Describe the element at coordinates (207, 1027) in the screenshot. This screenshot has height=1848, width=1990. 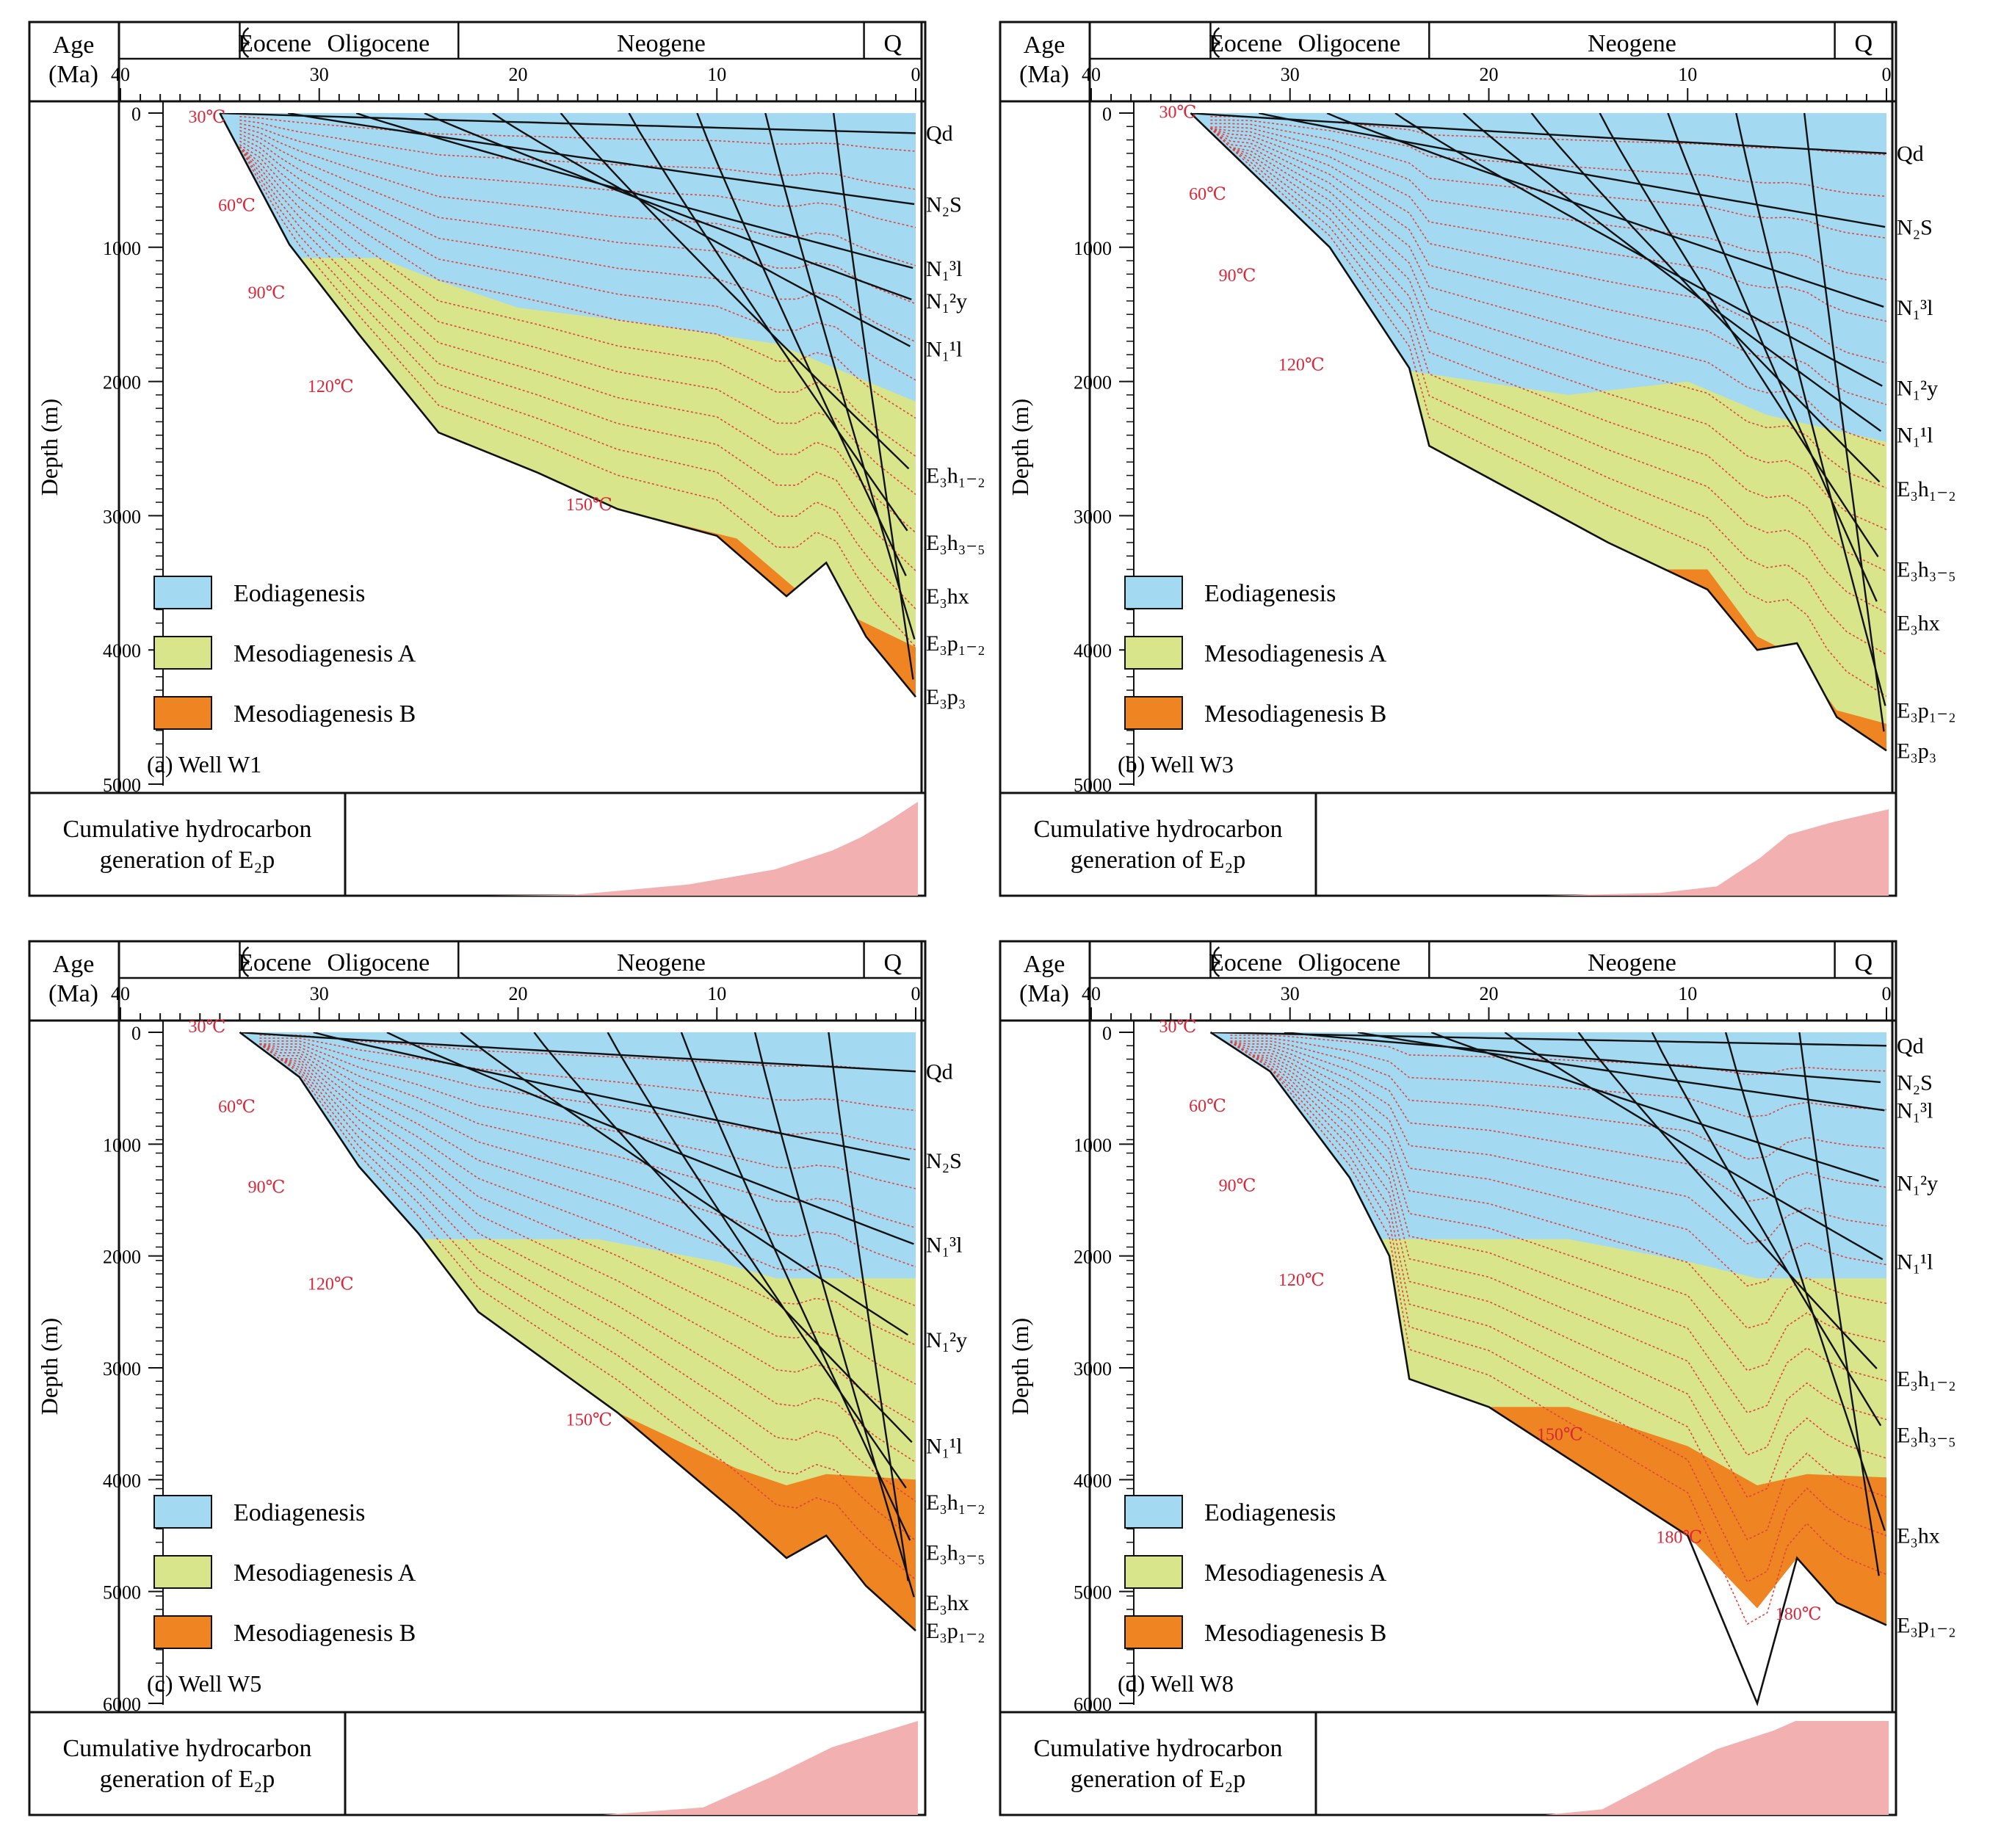
I see `isotherm-label: 30℃` at that location.